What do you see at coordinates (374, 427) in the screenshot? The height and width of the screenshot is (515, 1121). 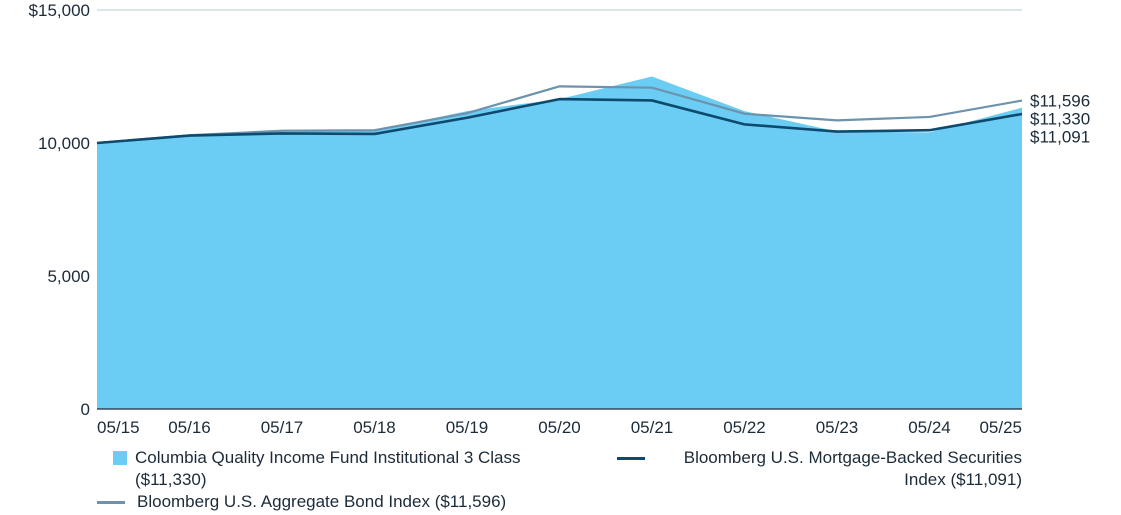 I see `x-tick-label: 05/18` at bounding box center [374, 427].